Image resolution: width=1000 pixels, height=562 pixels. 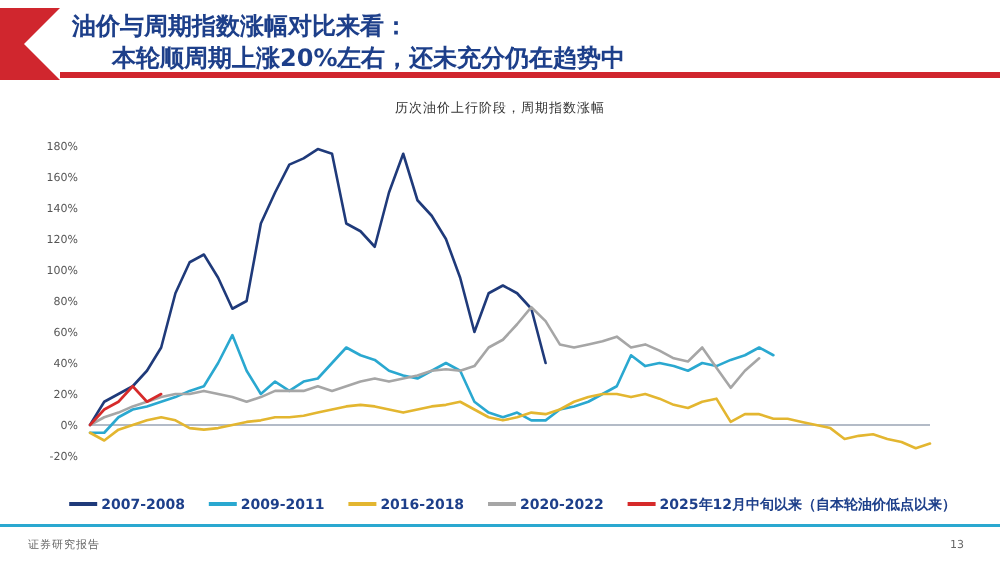 What do you see at coordinates (239, 26) in the screenshot?
I see `chart-title: 油价与周期指数涨幅对比来看：` at bounding box center [239, 26].